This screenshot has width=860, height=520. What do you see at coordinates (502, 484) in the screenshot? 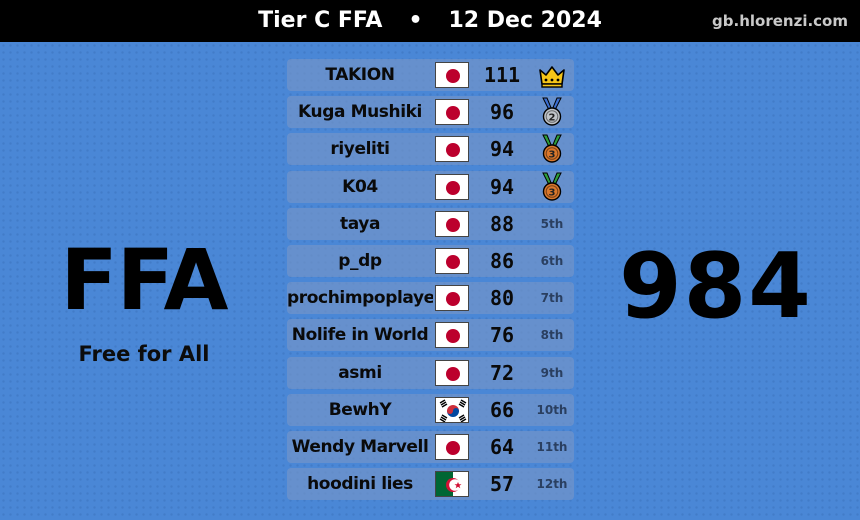
I see `player-score: 57` at bounding box center [502, 484].